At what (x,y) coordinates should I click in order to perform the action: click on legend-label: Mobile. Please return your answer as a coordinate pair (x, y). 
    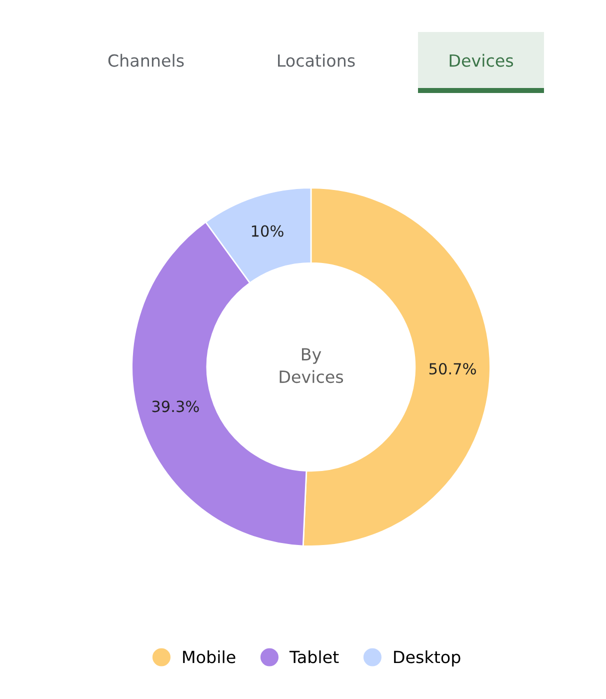
    Looking at the image, I should click on (209, 657).